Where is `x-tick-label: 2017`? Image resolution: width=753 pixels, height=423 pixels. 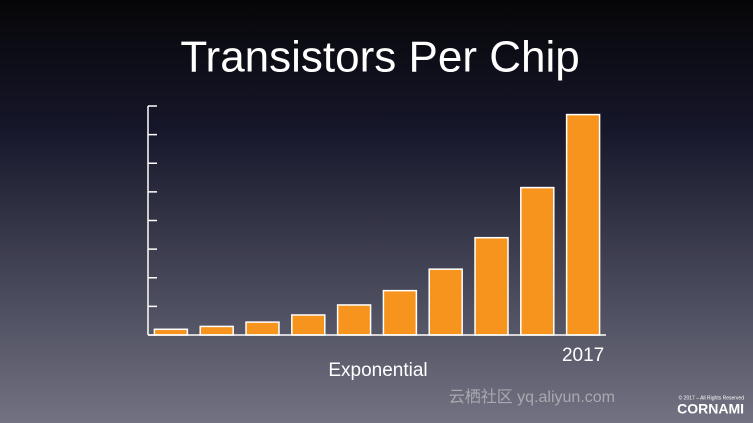 x-tick-label: 2017 is located at coordinates (583, 355).